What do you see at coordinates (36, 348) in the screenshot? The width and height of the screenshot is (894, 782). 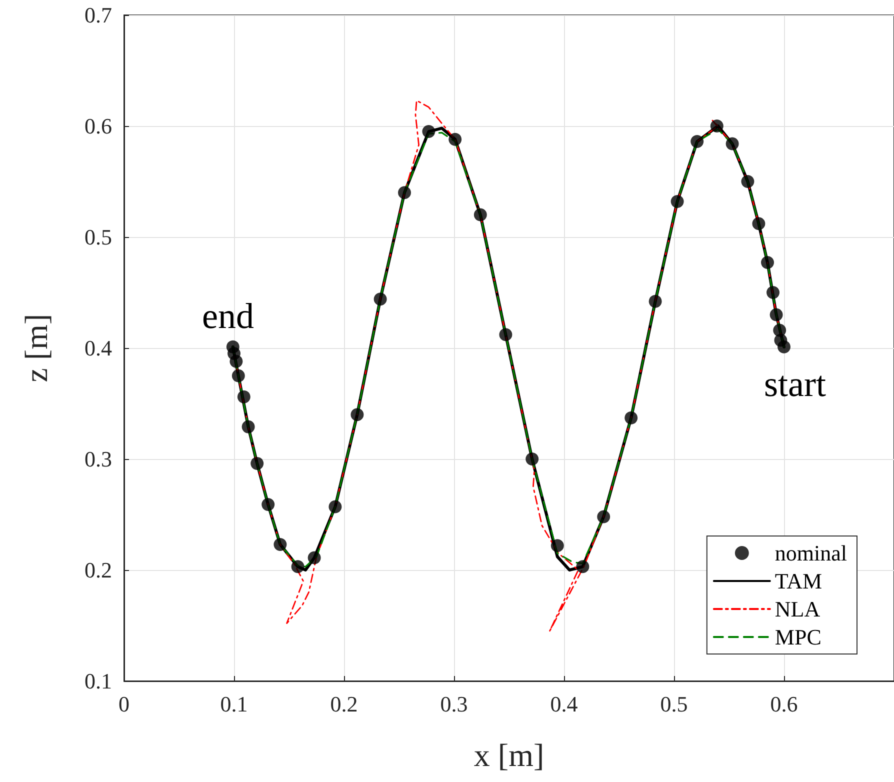 I see `y-axis-title: z [m]` at bounding box center [36, 348].